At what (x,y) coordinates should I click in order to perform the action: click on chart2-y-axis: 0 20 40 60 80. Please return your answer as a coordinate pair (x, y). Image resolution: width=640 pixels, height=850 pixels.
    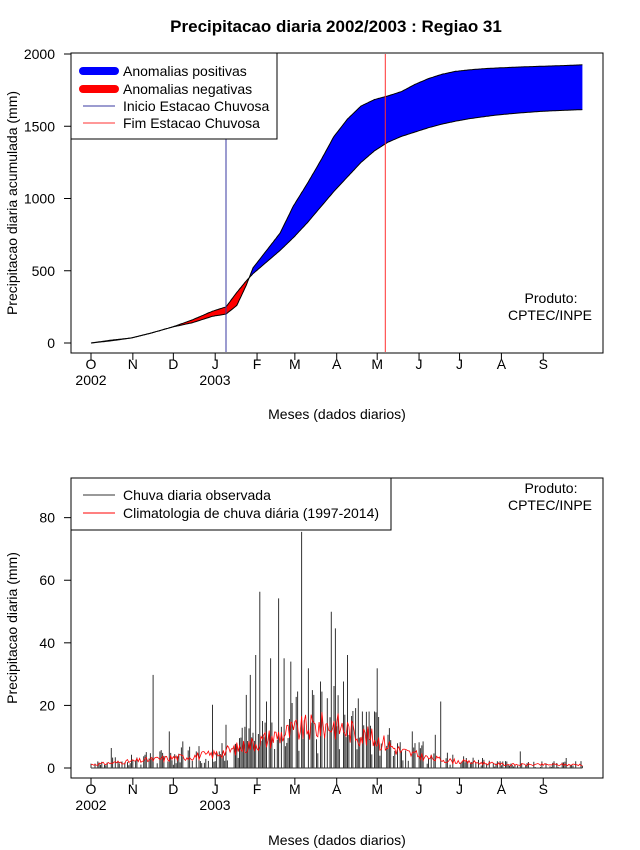
    Looking at the image, I should click on (55, 643).